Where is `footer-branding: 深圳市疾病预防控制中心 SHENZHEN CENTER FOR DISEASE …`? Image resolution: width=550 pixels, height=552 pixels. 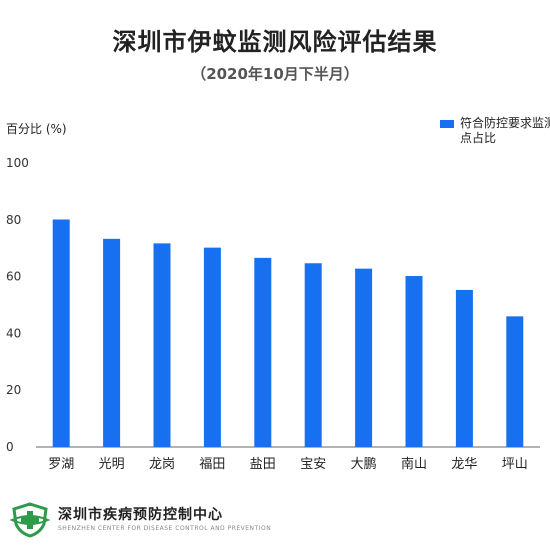
footer-branding: 深圳市疾病预防控制中心 SHENZHEN CENTER FOR DISEASE … is located at coordinates (139, 520).